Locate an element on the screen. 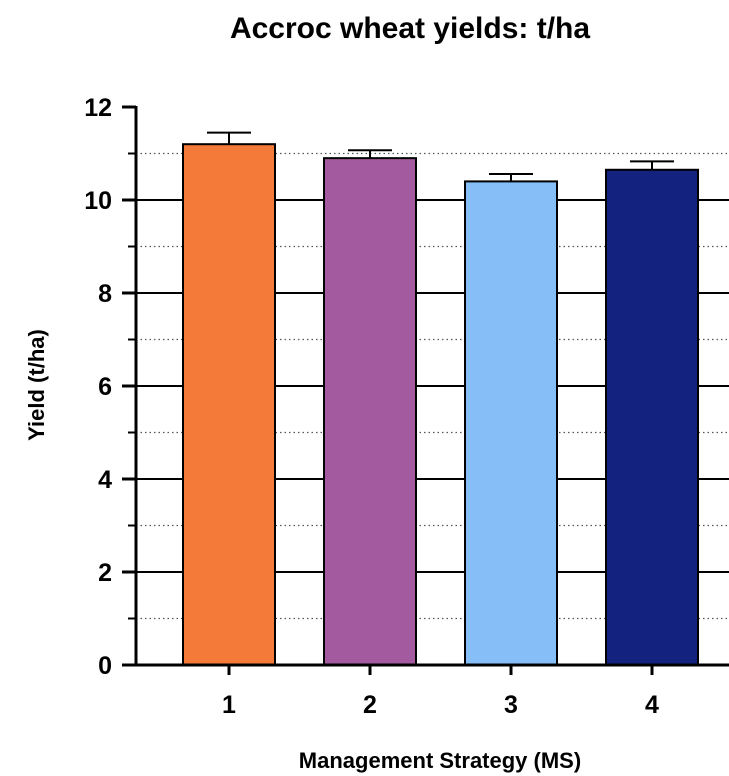 Image resolution: width=729 pixels, height=776 pixels. y-axis-label: Yield (t/ha) is located at coordinates (36, 385).